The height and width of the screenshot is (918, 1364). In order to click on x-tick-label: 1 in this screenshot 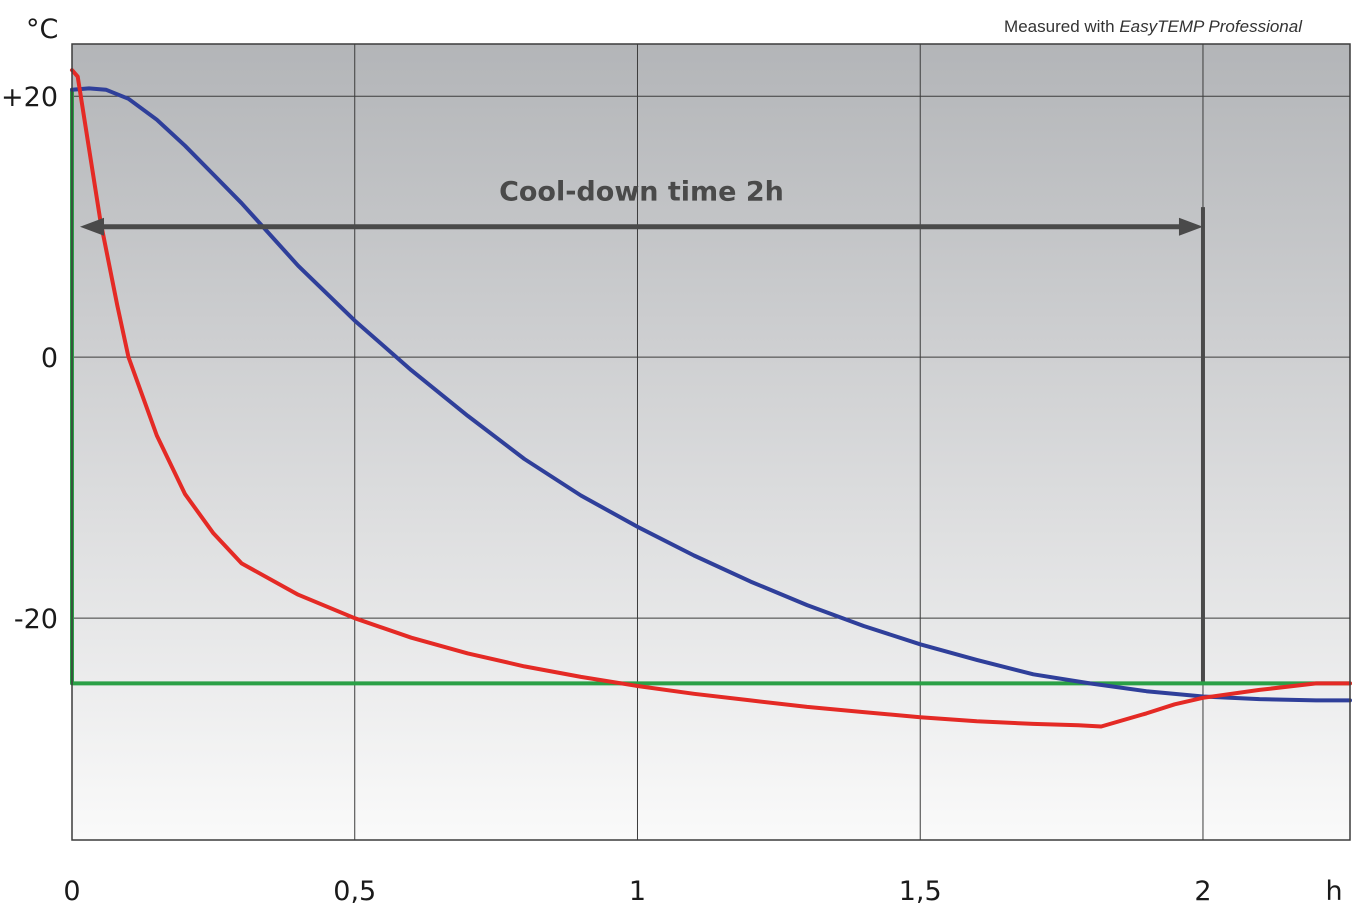, I will do `click(637, 891)`.